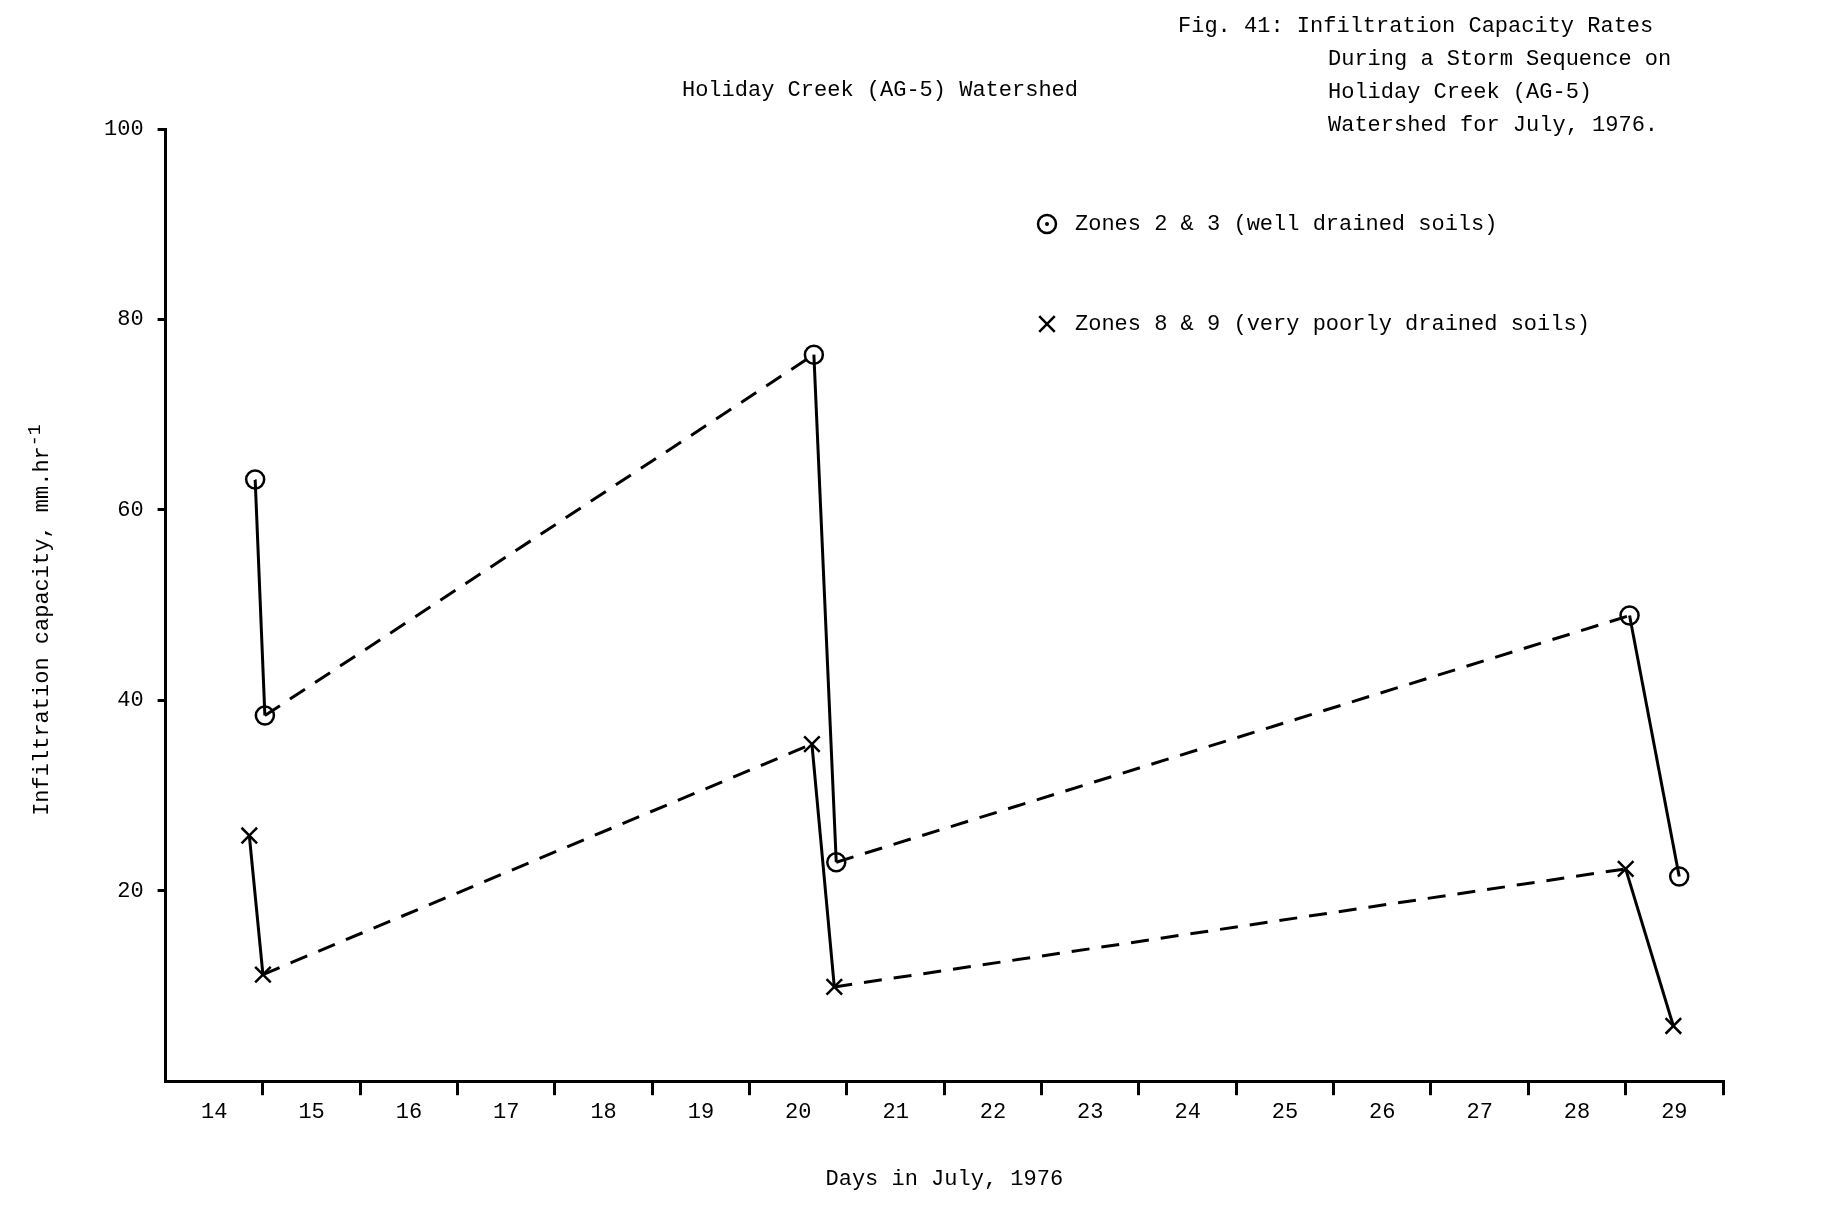  Describe the element at coordinates (1382, 1113) in the screenshot. I see `x-tick-label: 26` at that location.